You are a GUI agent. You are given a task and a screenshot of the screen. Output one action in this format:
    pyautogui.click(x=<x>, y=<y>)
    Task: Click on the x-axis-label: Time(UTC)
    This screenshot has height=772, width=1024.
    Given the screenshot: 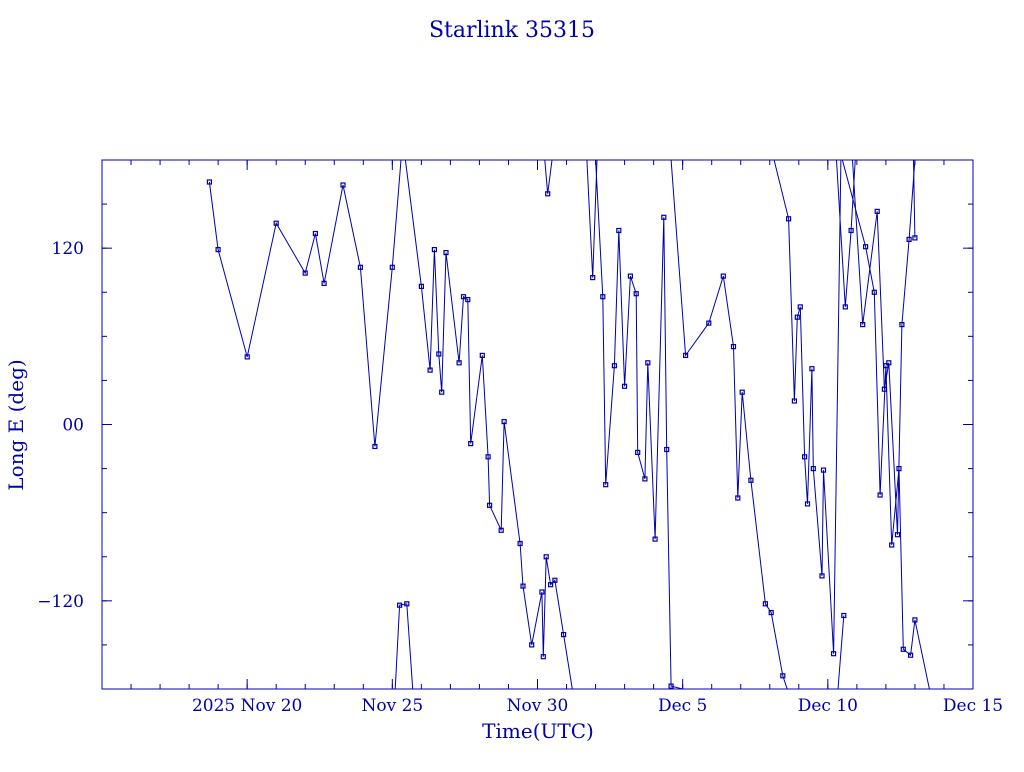 What is the action you would take?
    pyautogui.click(x=538, y=731)
    